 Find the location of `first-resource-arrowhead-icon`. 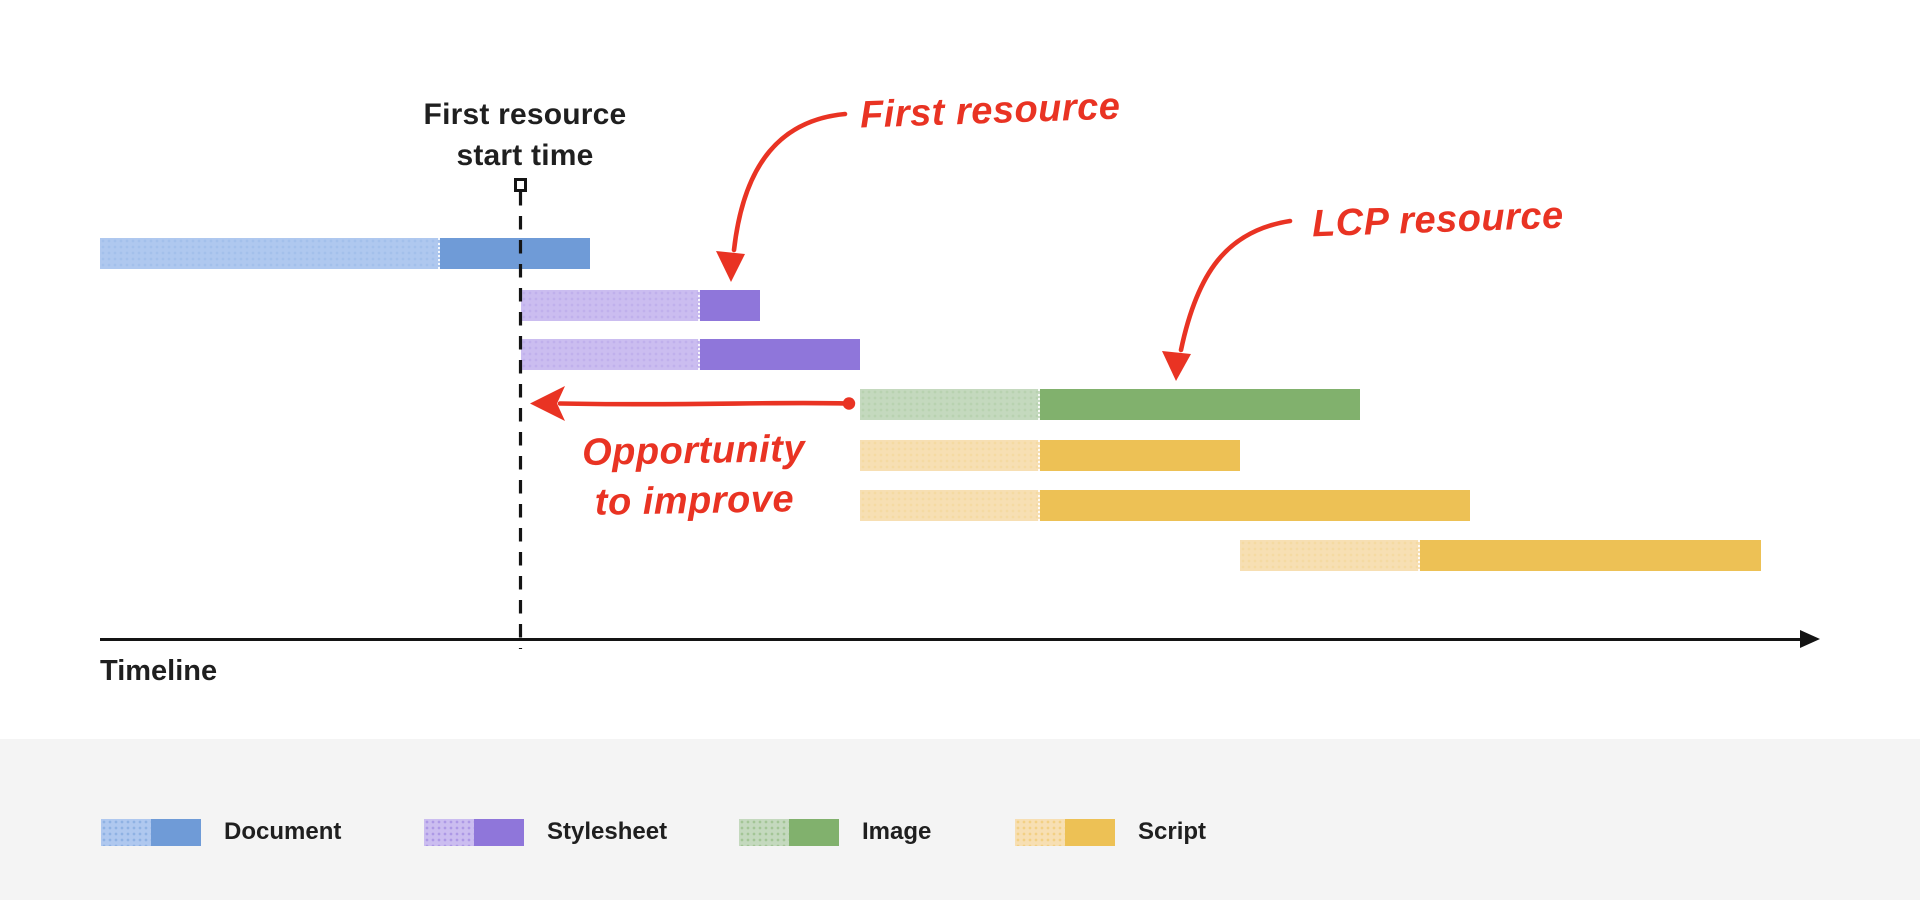

first-resource-arrowhead-icon is located at coordinates (730, 266).